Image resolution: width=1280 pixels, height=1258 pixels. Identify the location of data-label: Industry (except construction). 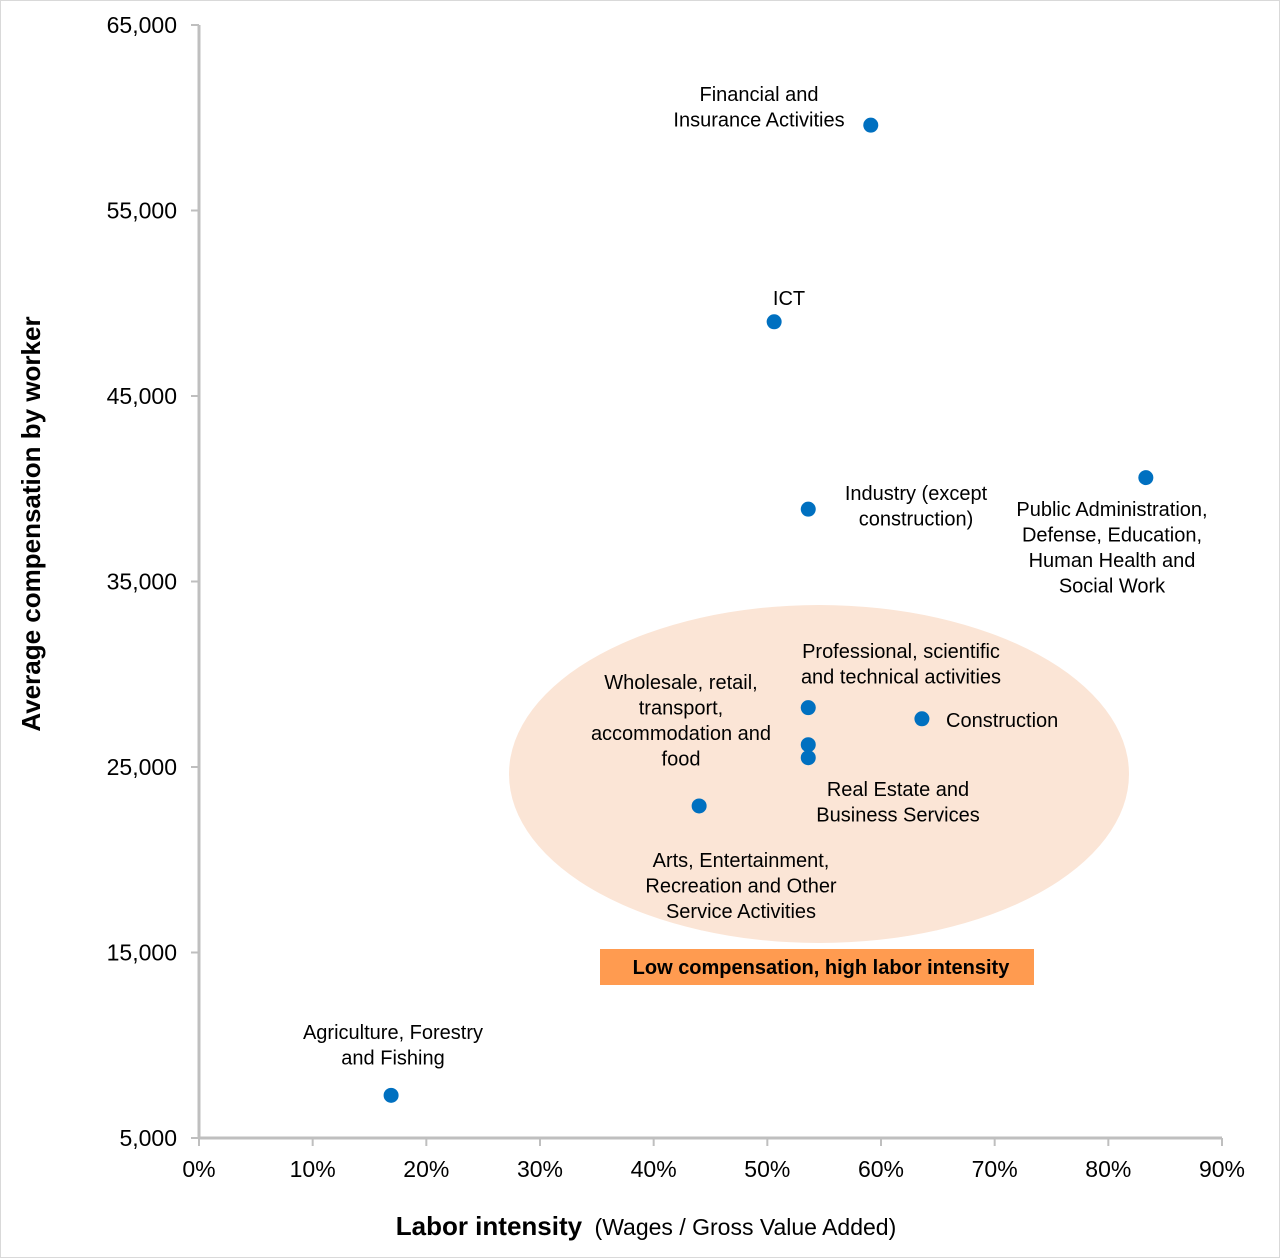
(916, 507).